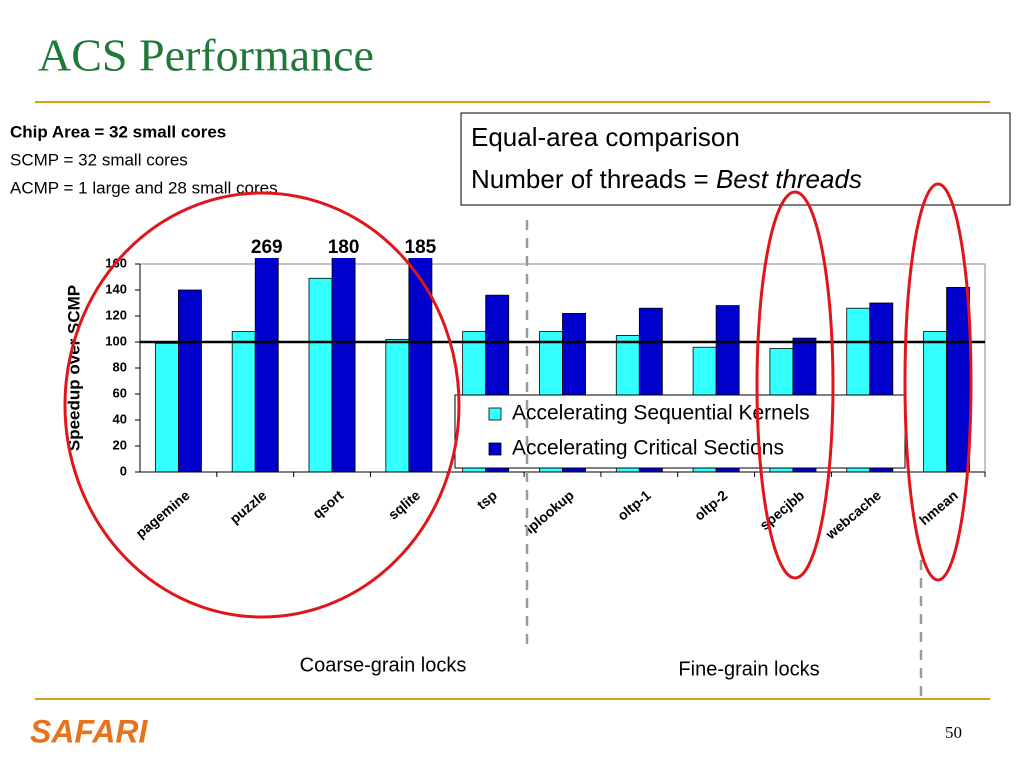 The image size is (1024, 768). I want to click on setup-heading: Chip Area = 32 small cores, so click(118, 131).